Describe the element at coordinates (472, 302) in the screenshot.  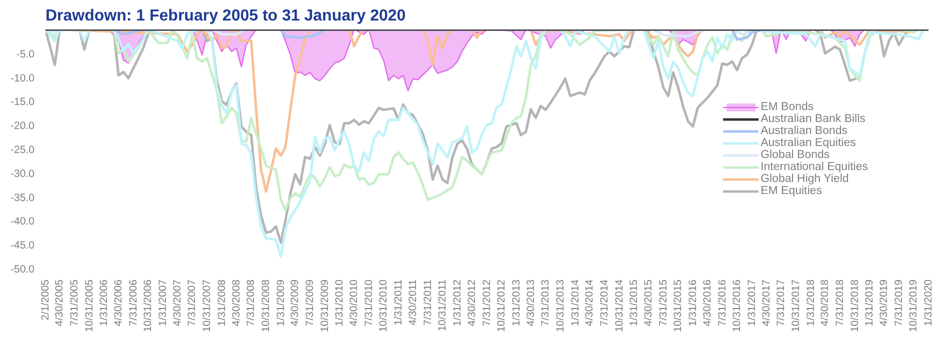
I see `x-tick-label: 4/30/2012` at that location.